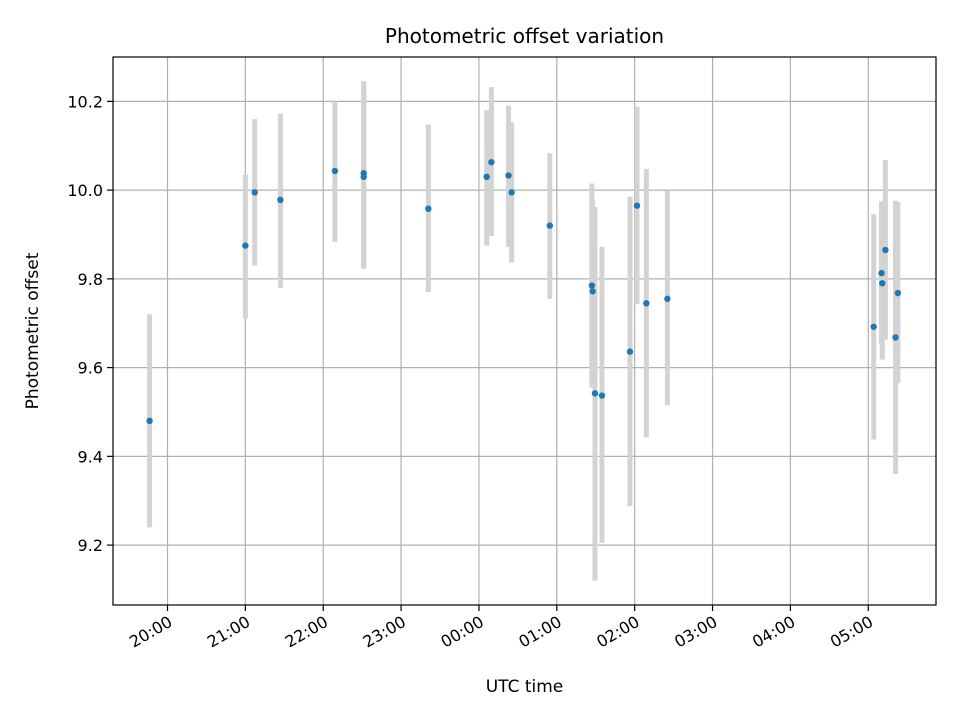 This screenshot has height=720, width=960. I want to click on x-tick-label: 04:00, so click(773, 632).